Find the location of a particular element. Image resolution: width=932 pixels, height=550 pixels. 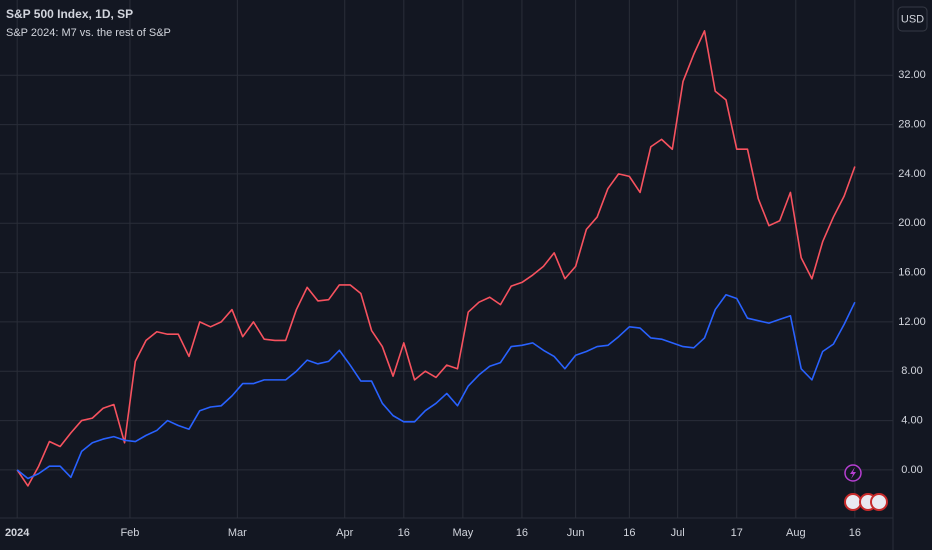

x-tick-label: 2024 is located at coordinates (17, 533).